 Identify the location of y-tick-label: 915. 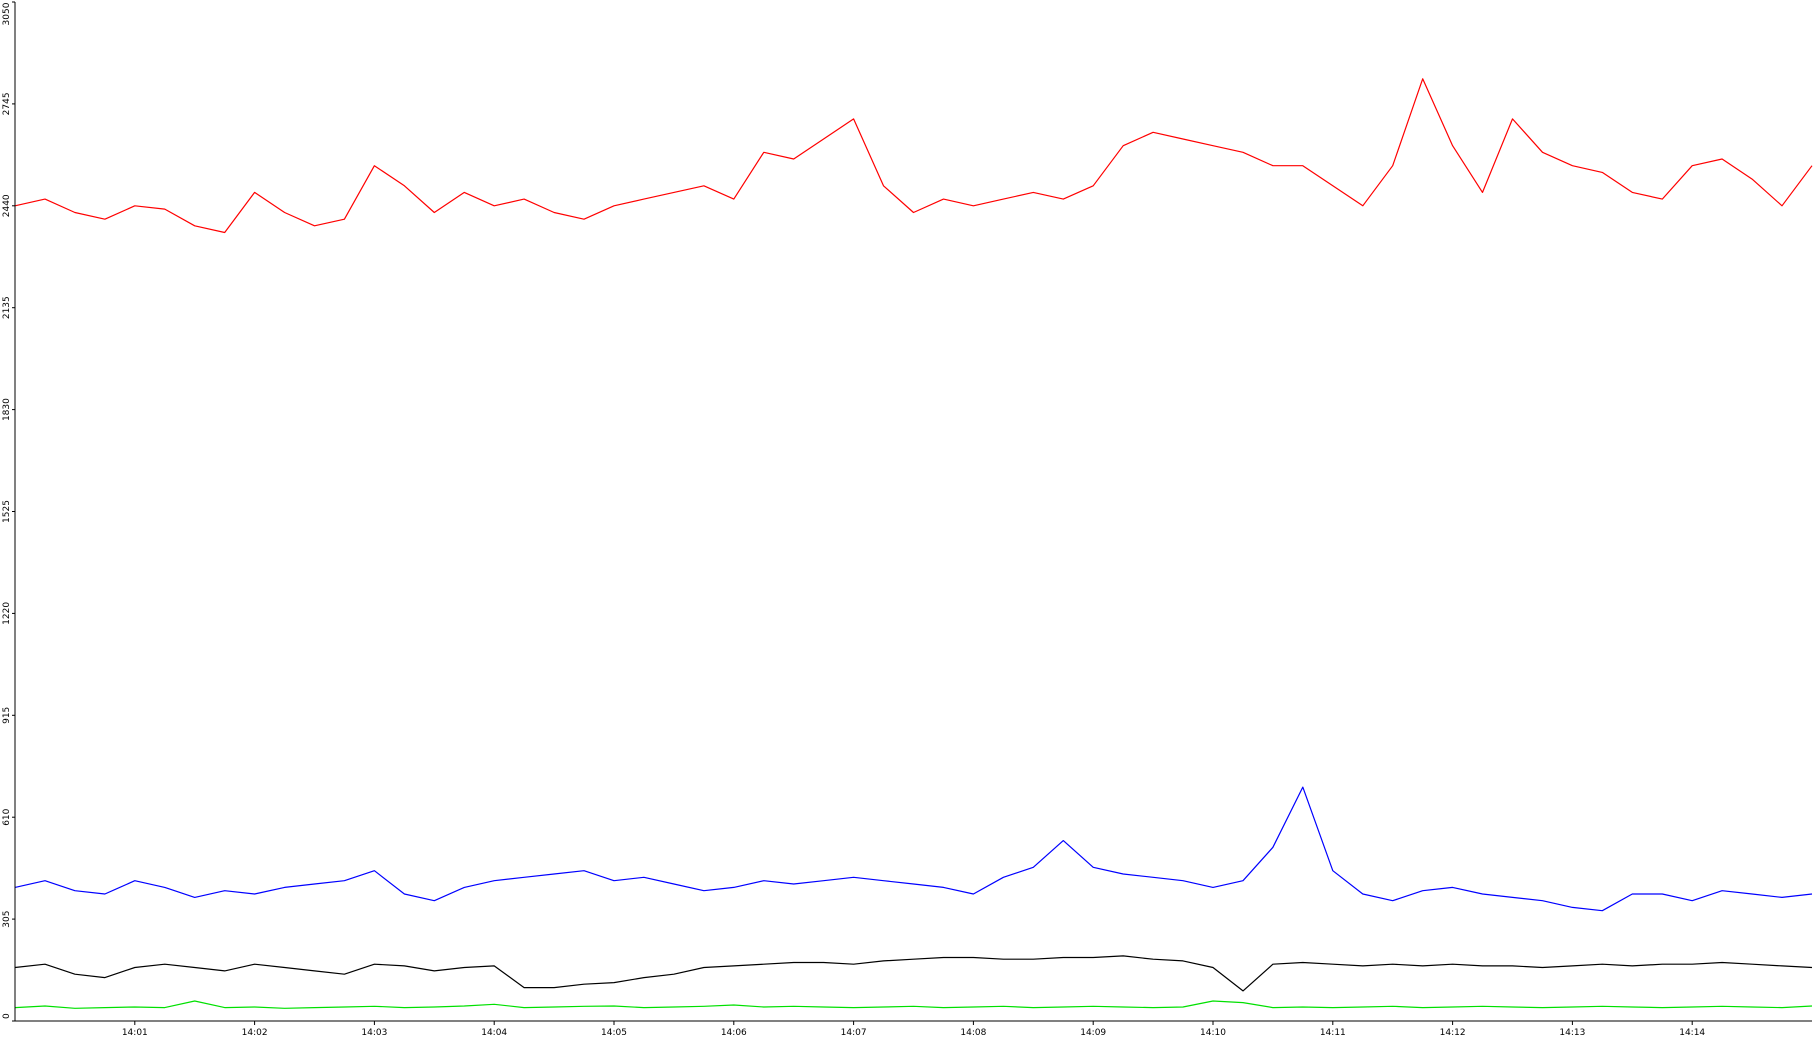
(7, 715).